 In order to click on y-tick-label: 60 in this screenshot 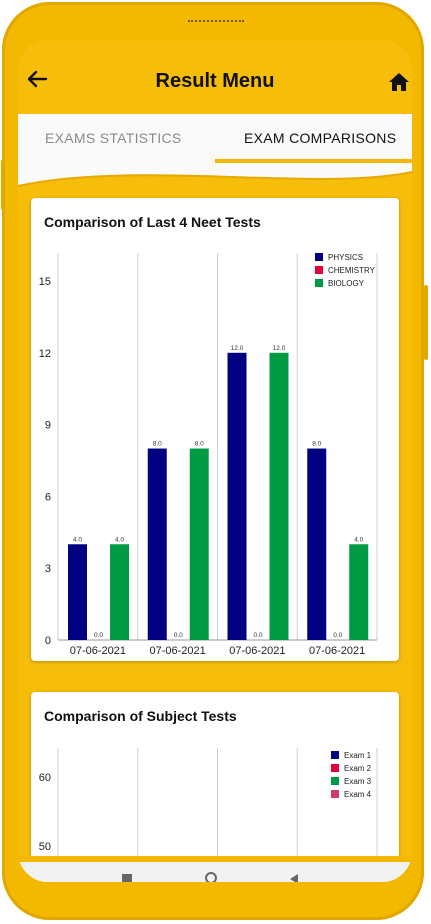, I will do `click(45, 778)`.